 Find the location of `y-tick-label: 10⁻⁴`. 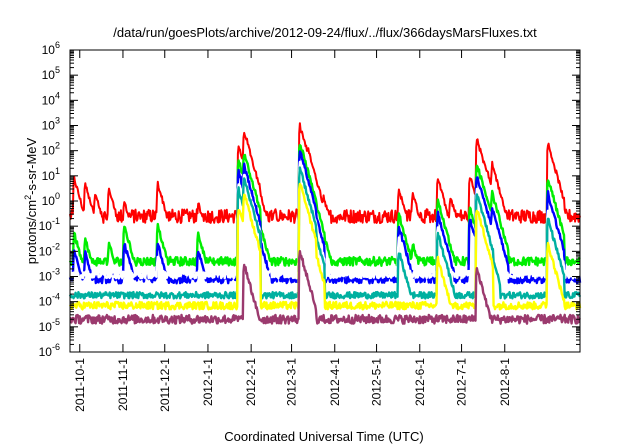

y-tick-label: 10⁻⁴ is located at coordinates (49, 300).